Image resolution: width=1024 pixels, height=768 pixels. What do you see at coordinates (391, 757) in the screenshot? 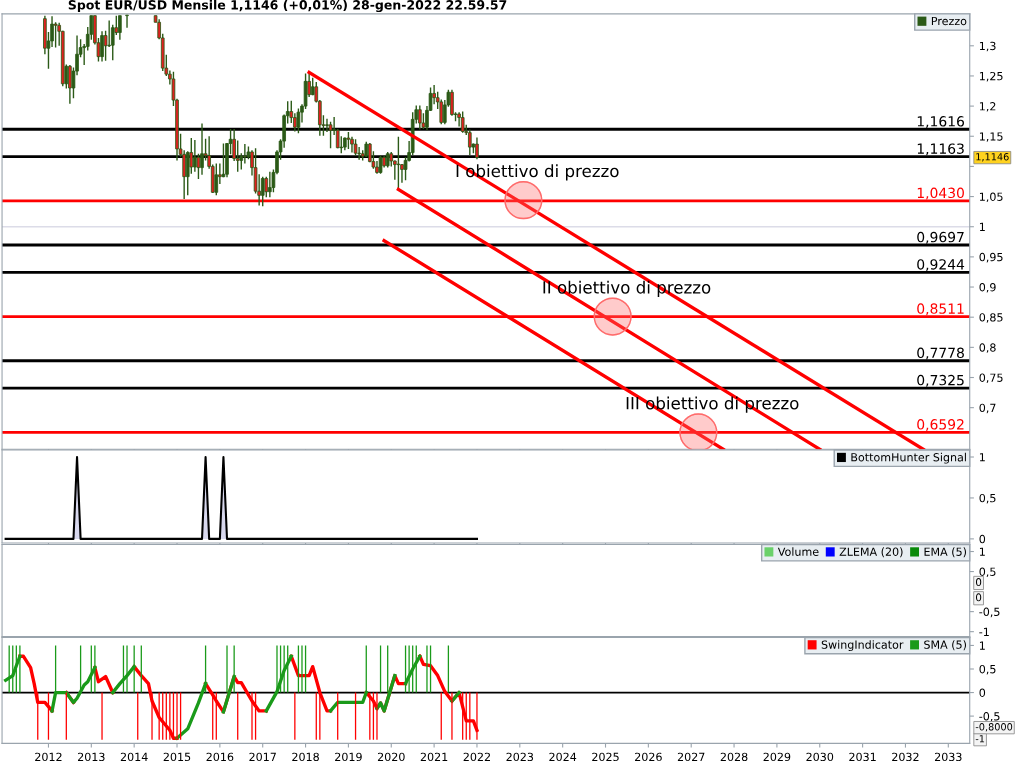
I see `x-tick-label: 2020` at bounding box center [391, 757].